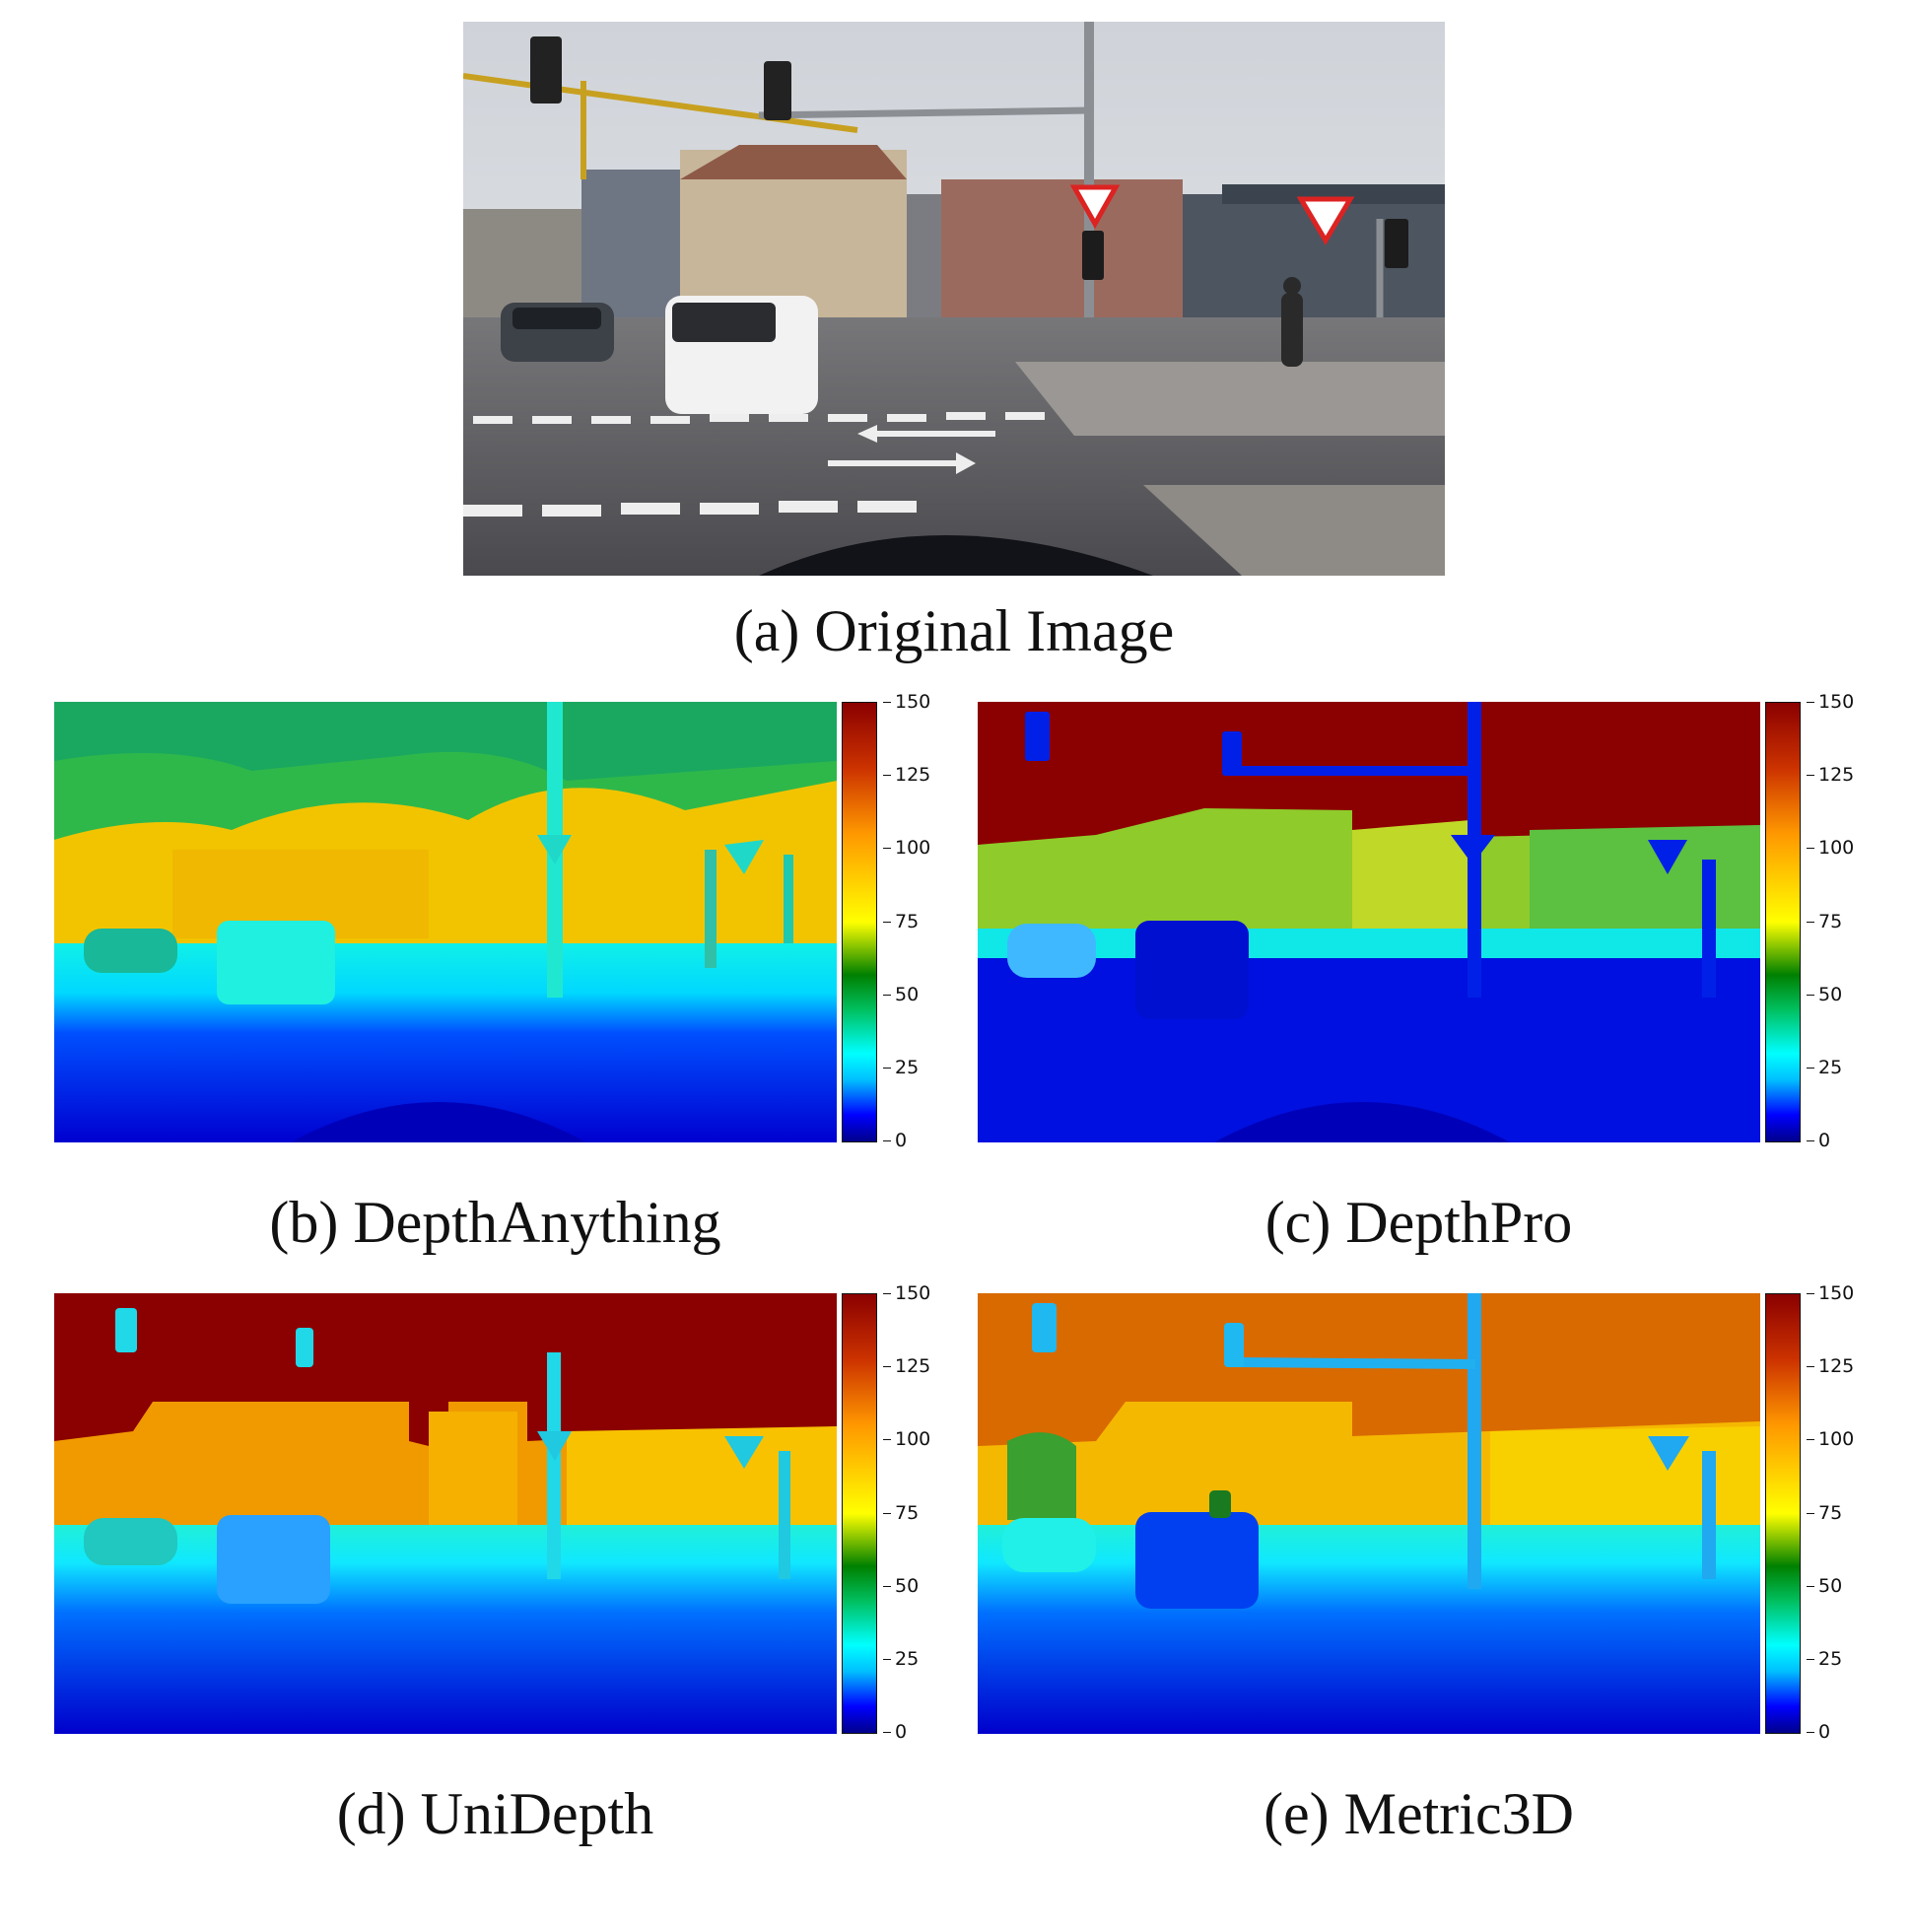  Describe the element at coordinates (446, 1514) in the screenshot. I see `depth-map-unidepth` at that location.